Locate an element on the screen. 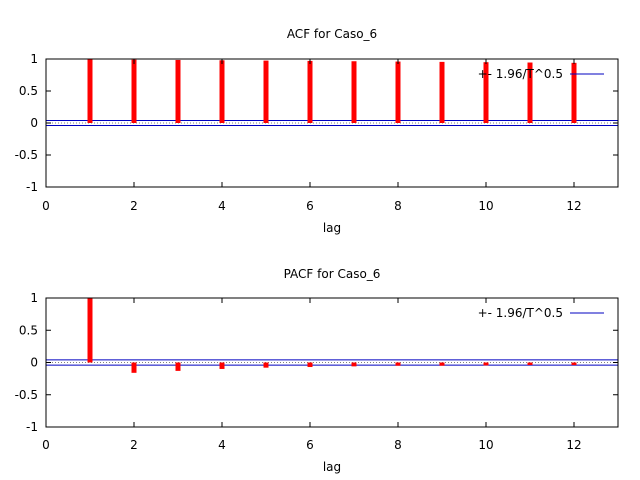  pacf-ytick-label: -1 is located at coordinates (32, 427).